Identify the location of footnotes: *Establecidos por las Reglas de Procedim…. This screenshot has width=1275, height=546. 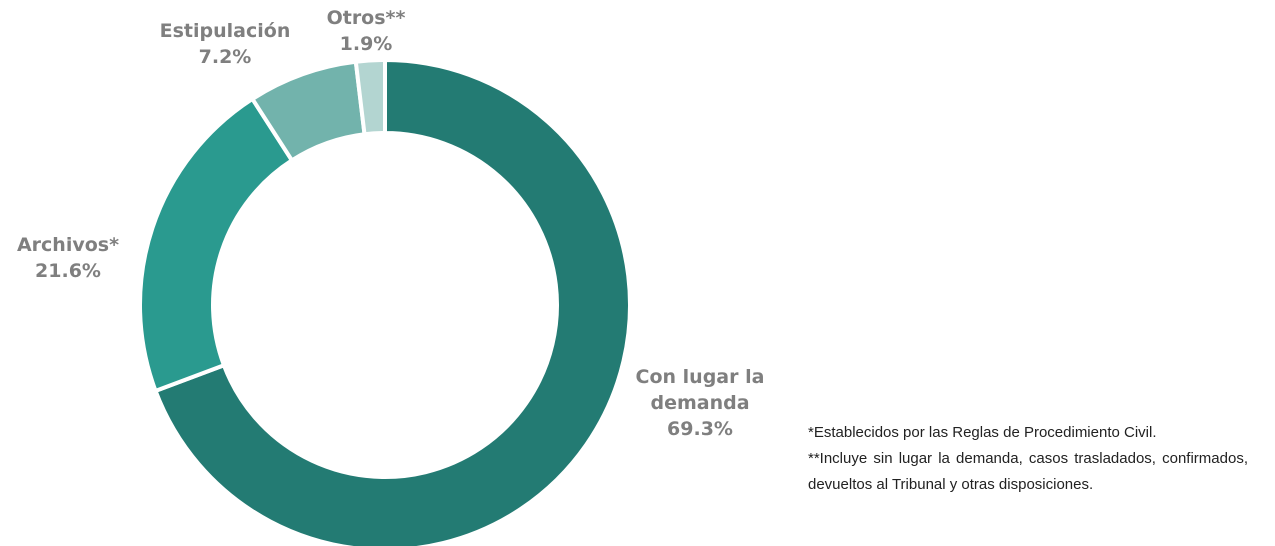
(1028, 459).